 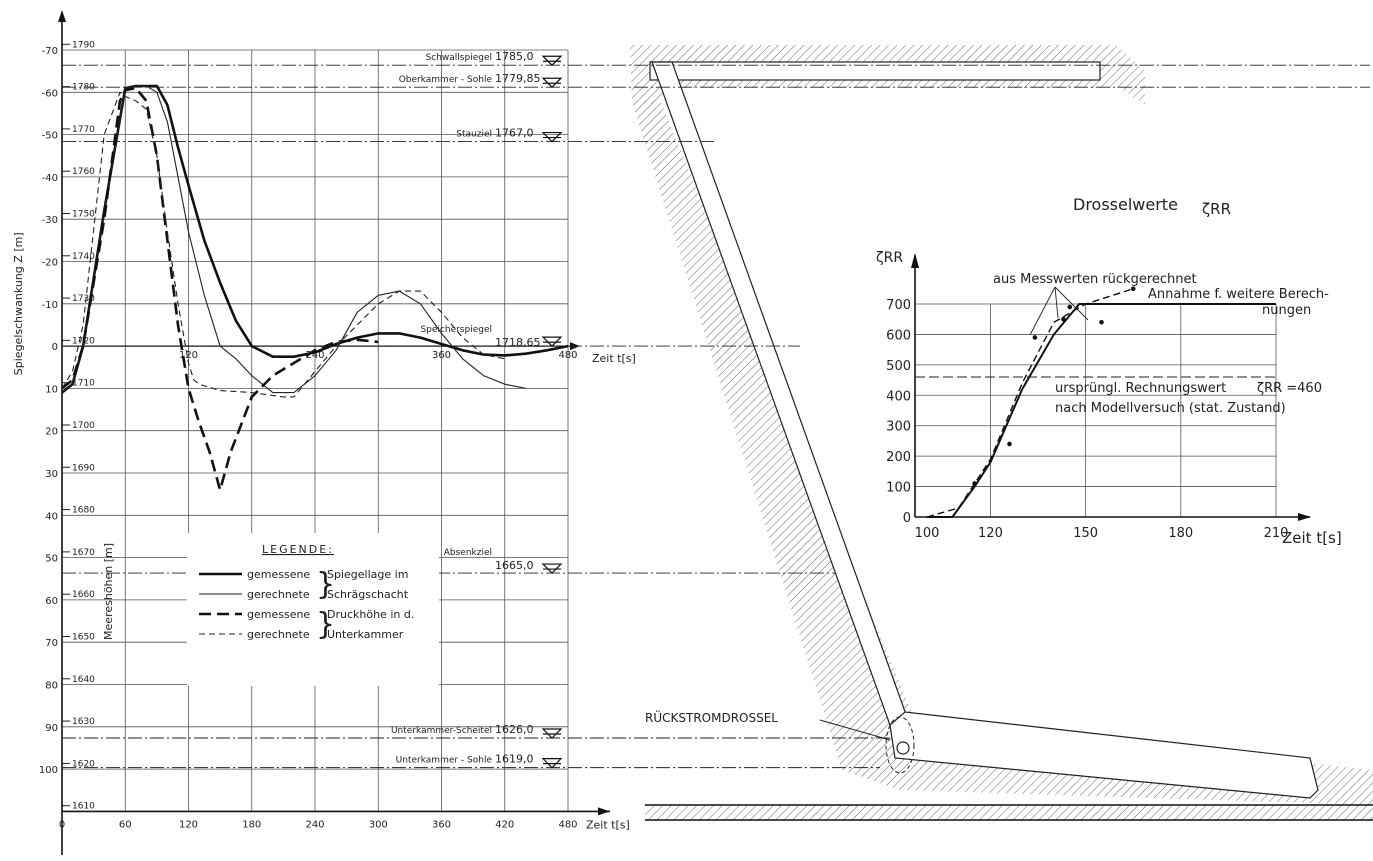 What do you see at coordinates (1140, 388) in the screenshot?
I see `annotation-original: ursprüngl. Rechnungswert` at bounding box center [1140, 388].